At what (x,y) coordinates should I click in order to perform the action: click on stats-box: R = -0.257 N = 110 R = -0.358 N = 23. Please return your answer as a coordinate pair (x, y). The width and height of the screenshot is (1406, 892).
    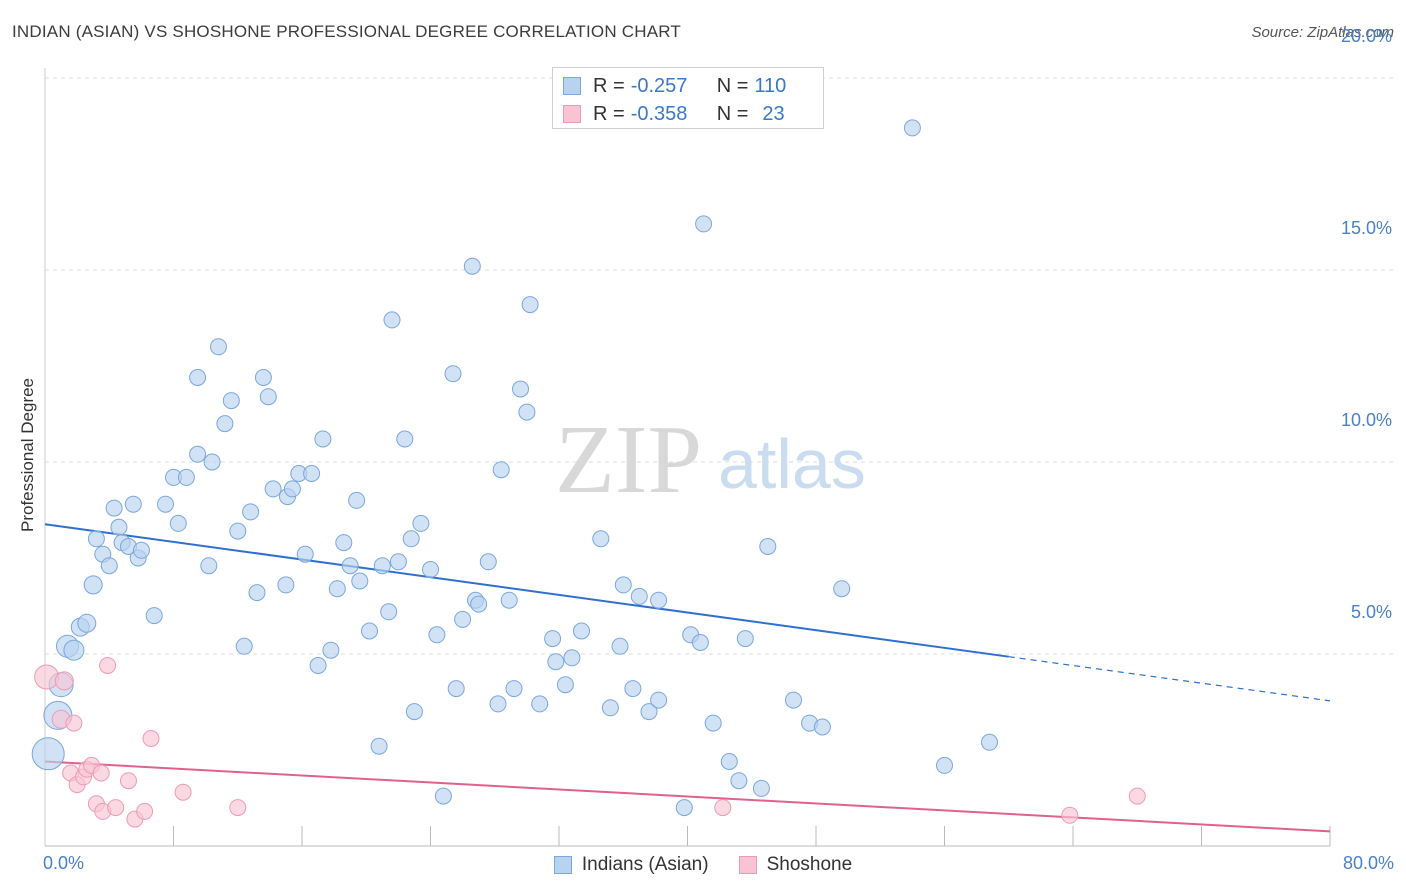
    Looking at the image, I should click on (688, 98).